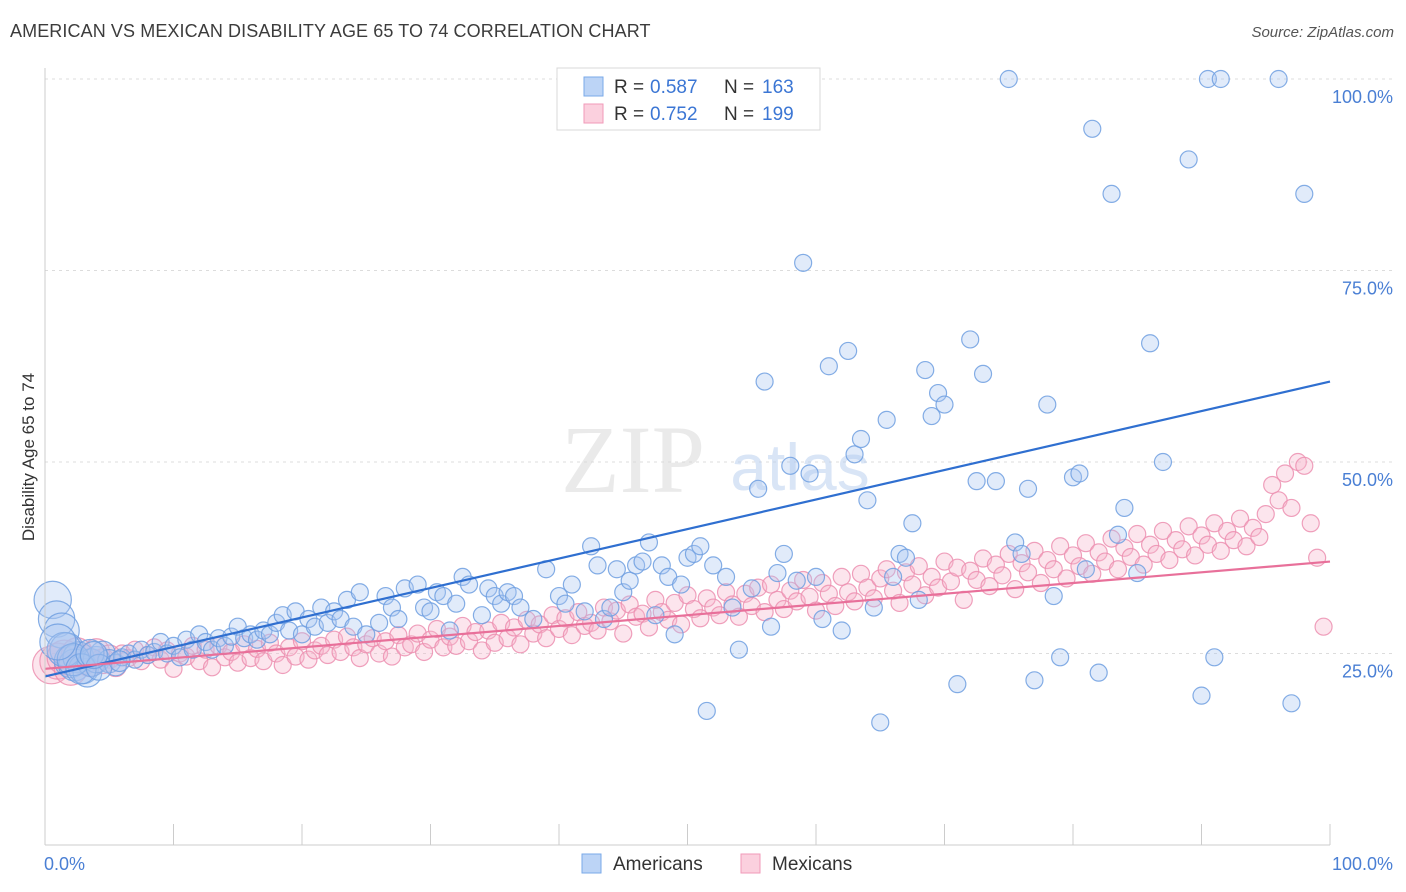 Image resolution: width=1406 pixels, height=892 pixels. Describe the element at coordinates (1367, 289) in the screenshot. I see `y-tick-label-2: 75.0%` at that location.